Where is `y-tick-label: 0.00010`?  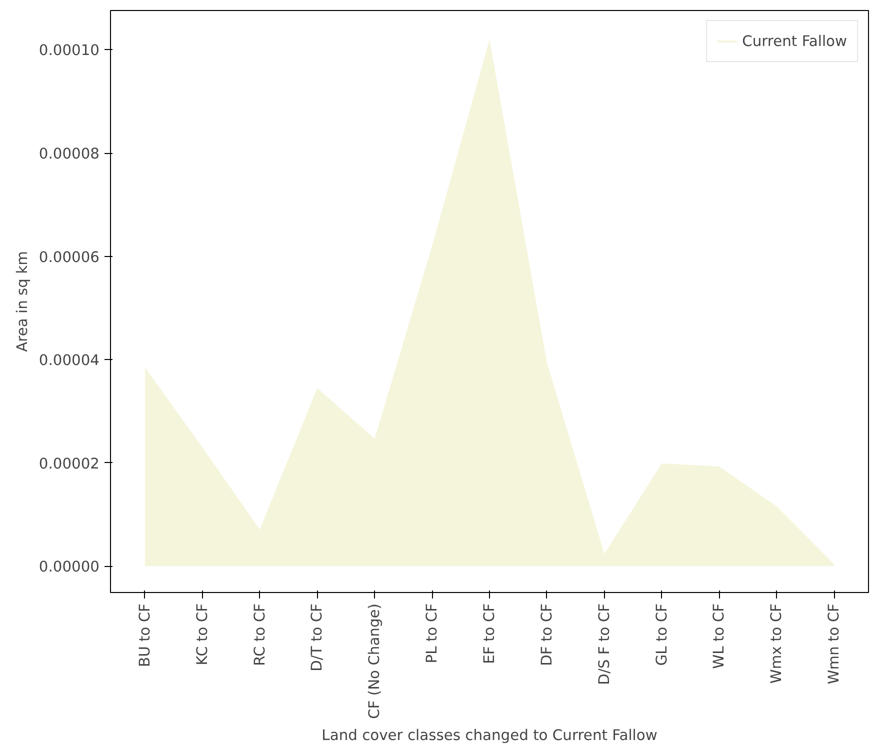 y-tick-label: 0.00010 is located at coordinates (69, 51).